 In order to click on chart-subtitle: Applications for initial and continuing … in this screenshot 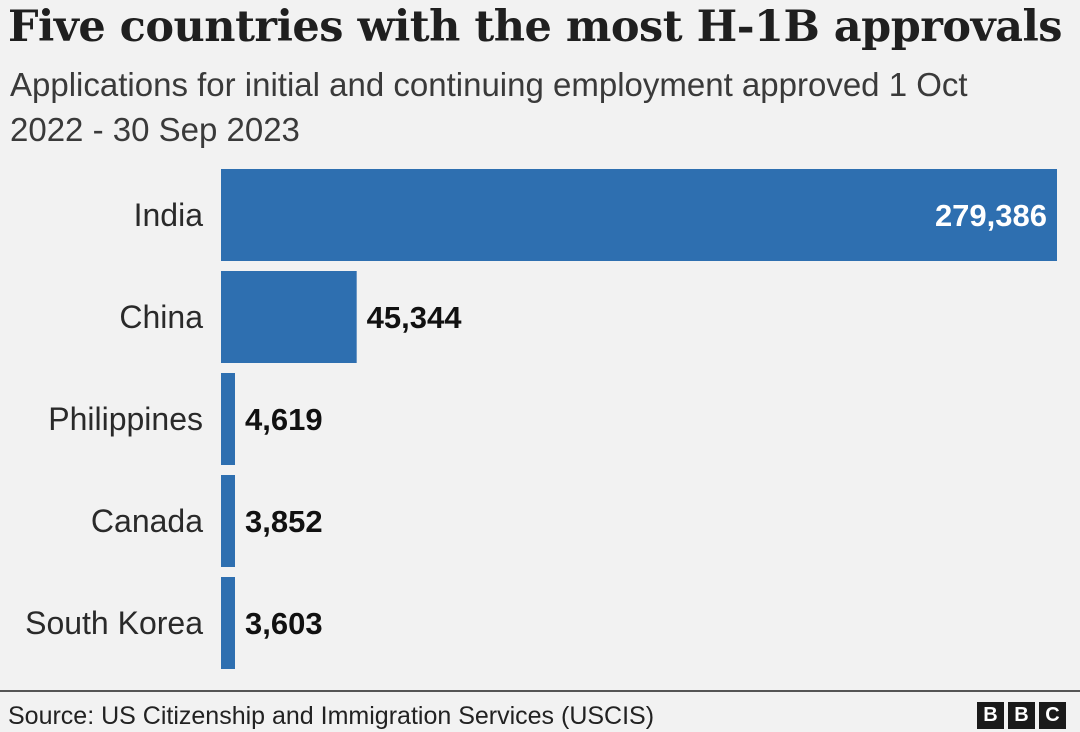, I will do `click(489, 107)`.